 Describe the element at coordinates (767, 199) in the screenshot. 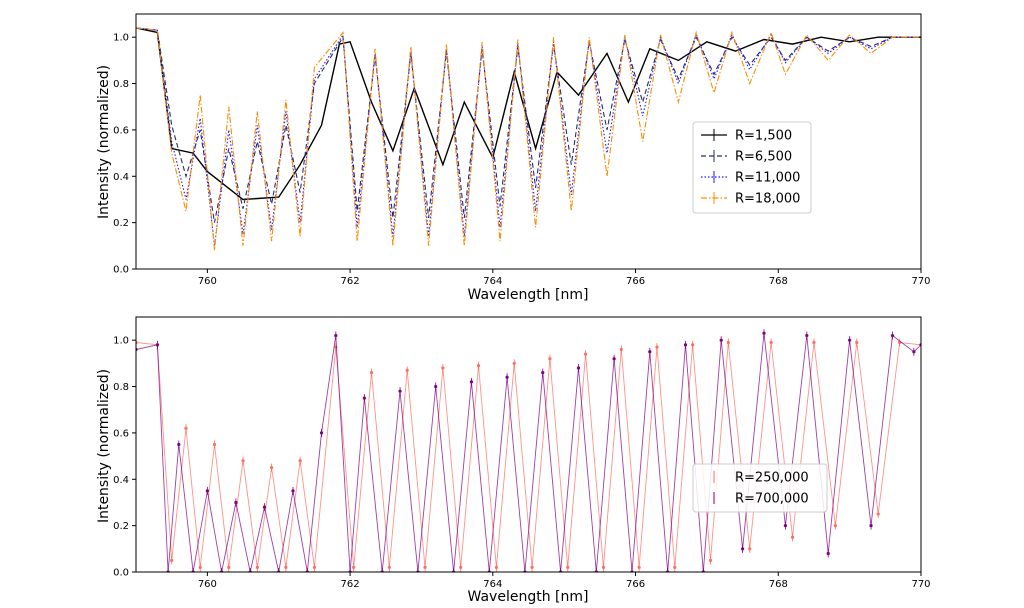

I see `top-legend-label-r-18-000: R=18,000` at that location.